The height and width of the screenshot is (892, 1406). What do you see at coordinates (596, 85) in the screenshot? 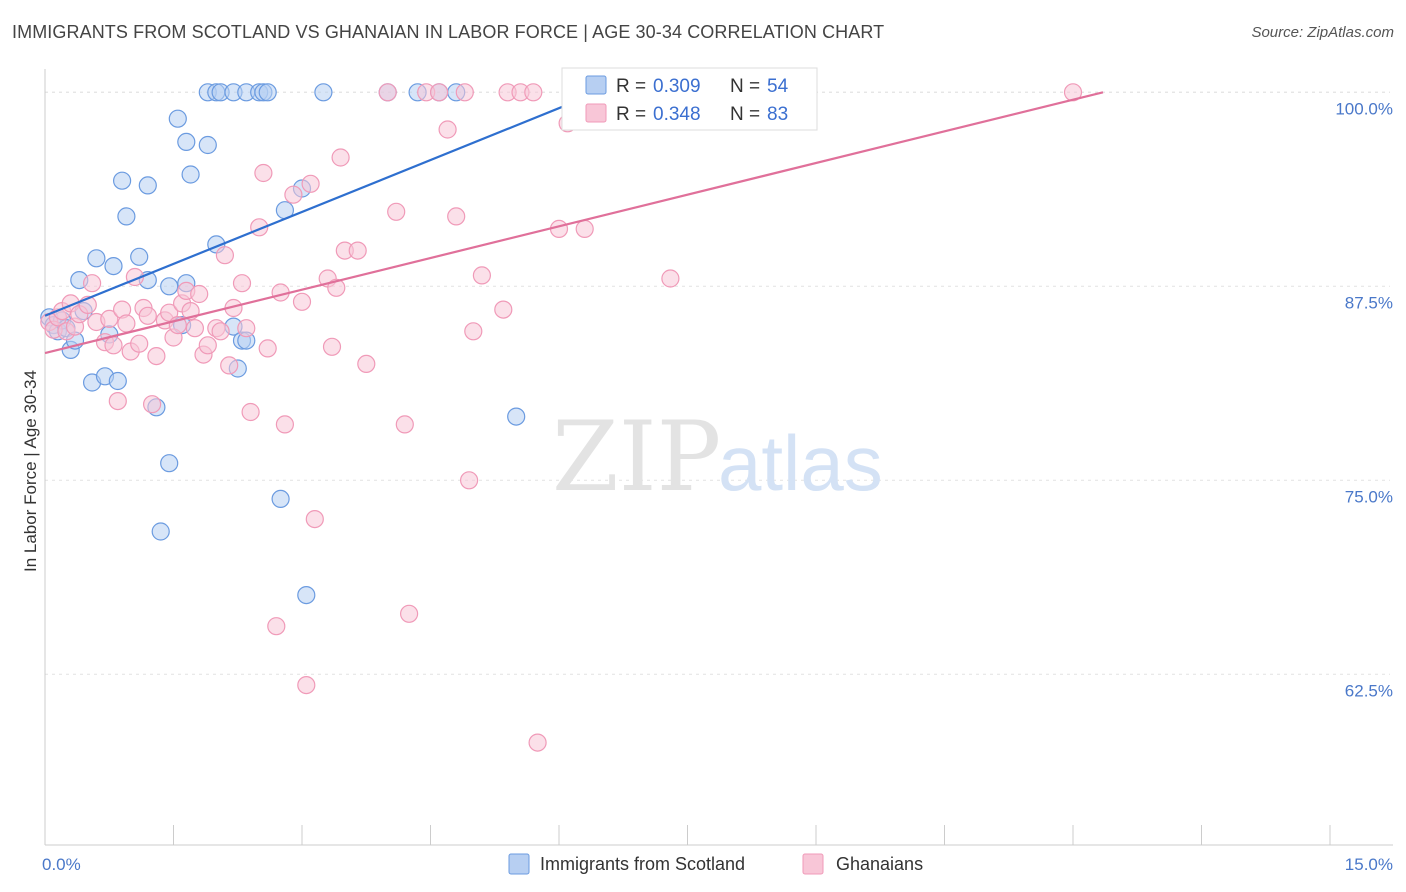
I see `legend-swatch-blue` at bounding box center [596, 85].